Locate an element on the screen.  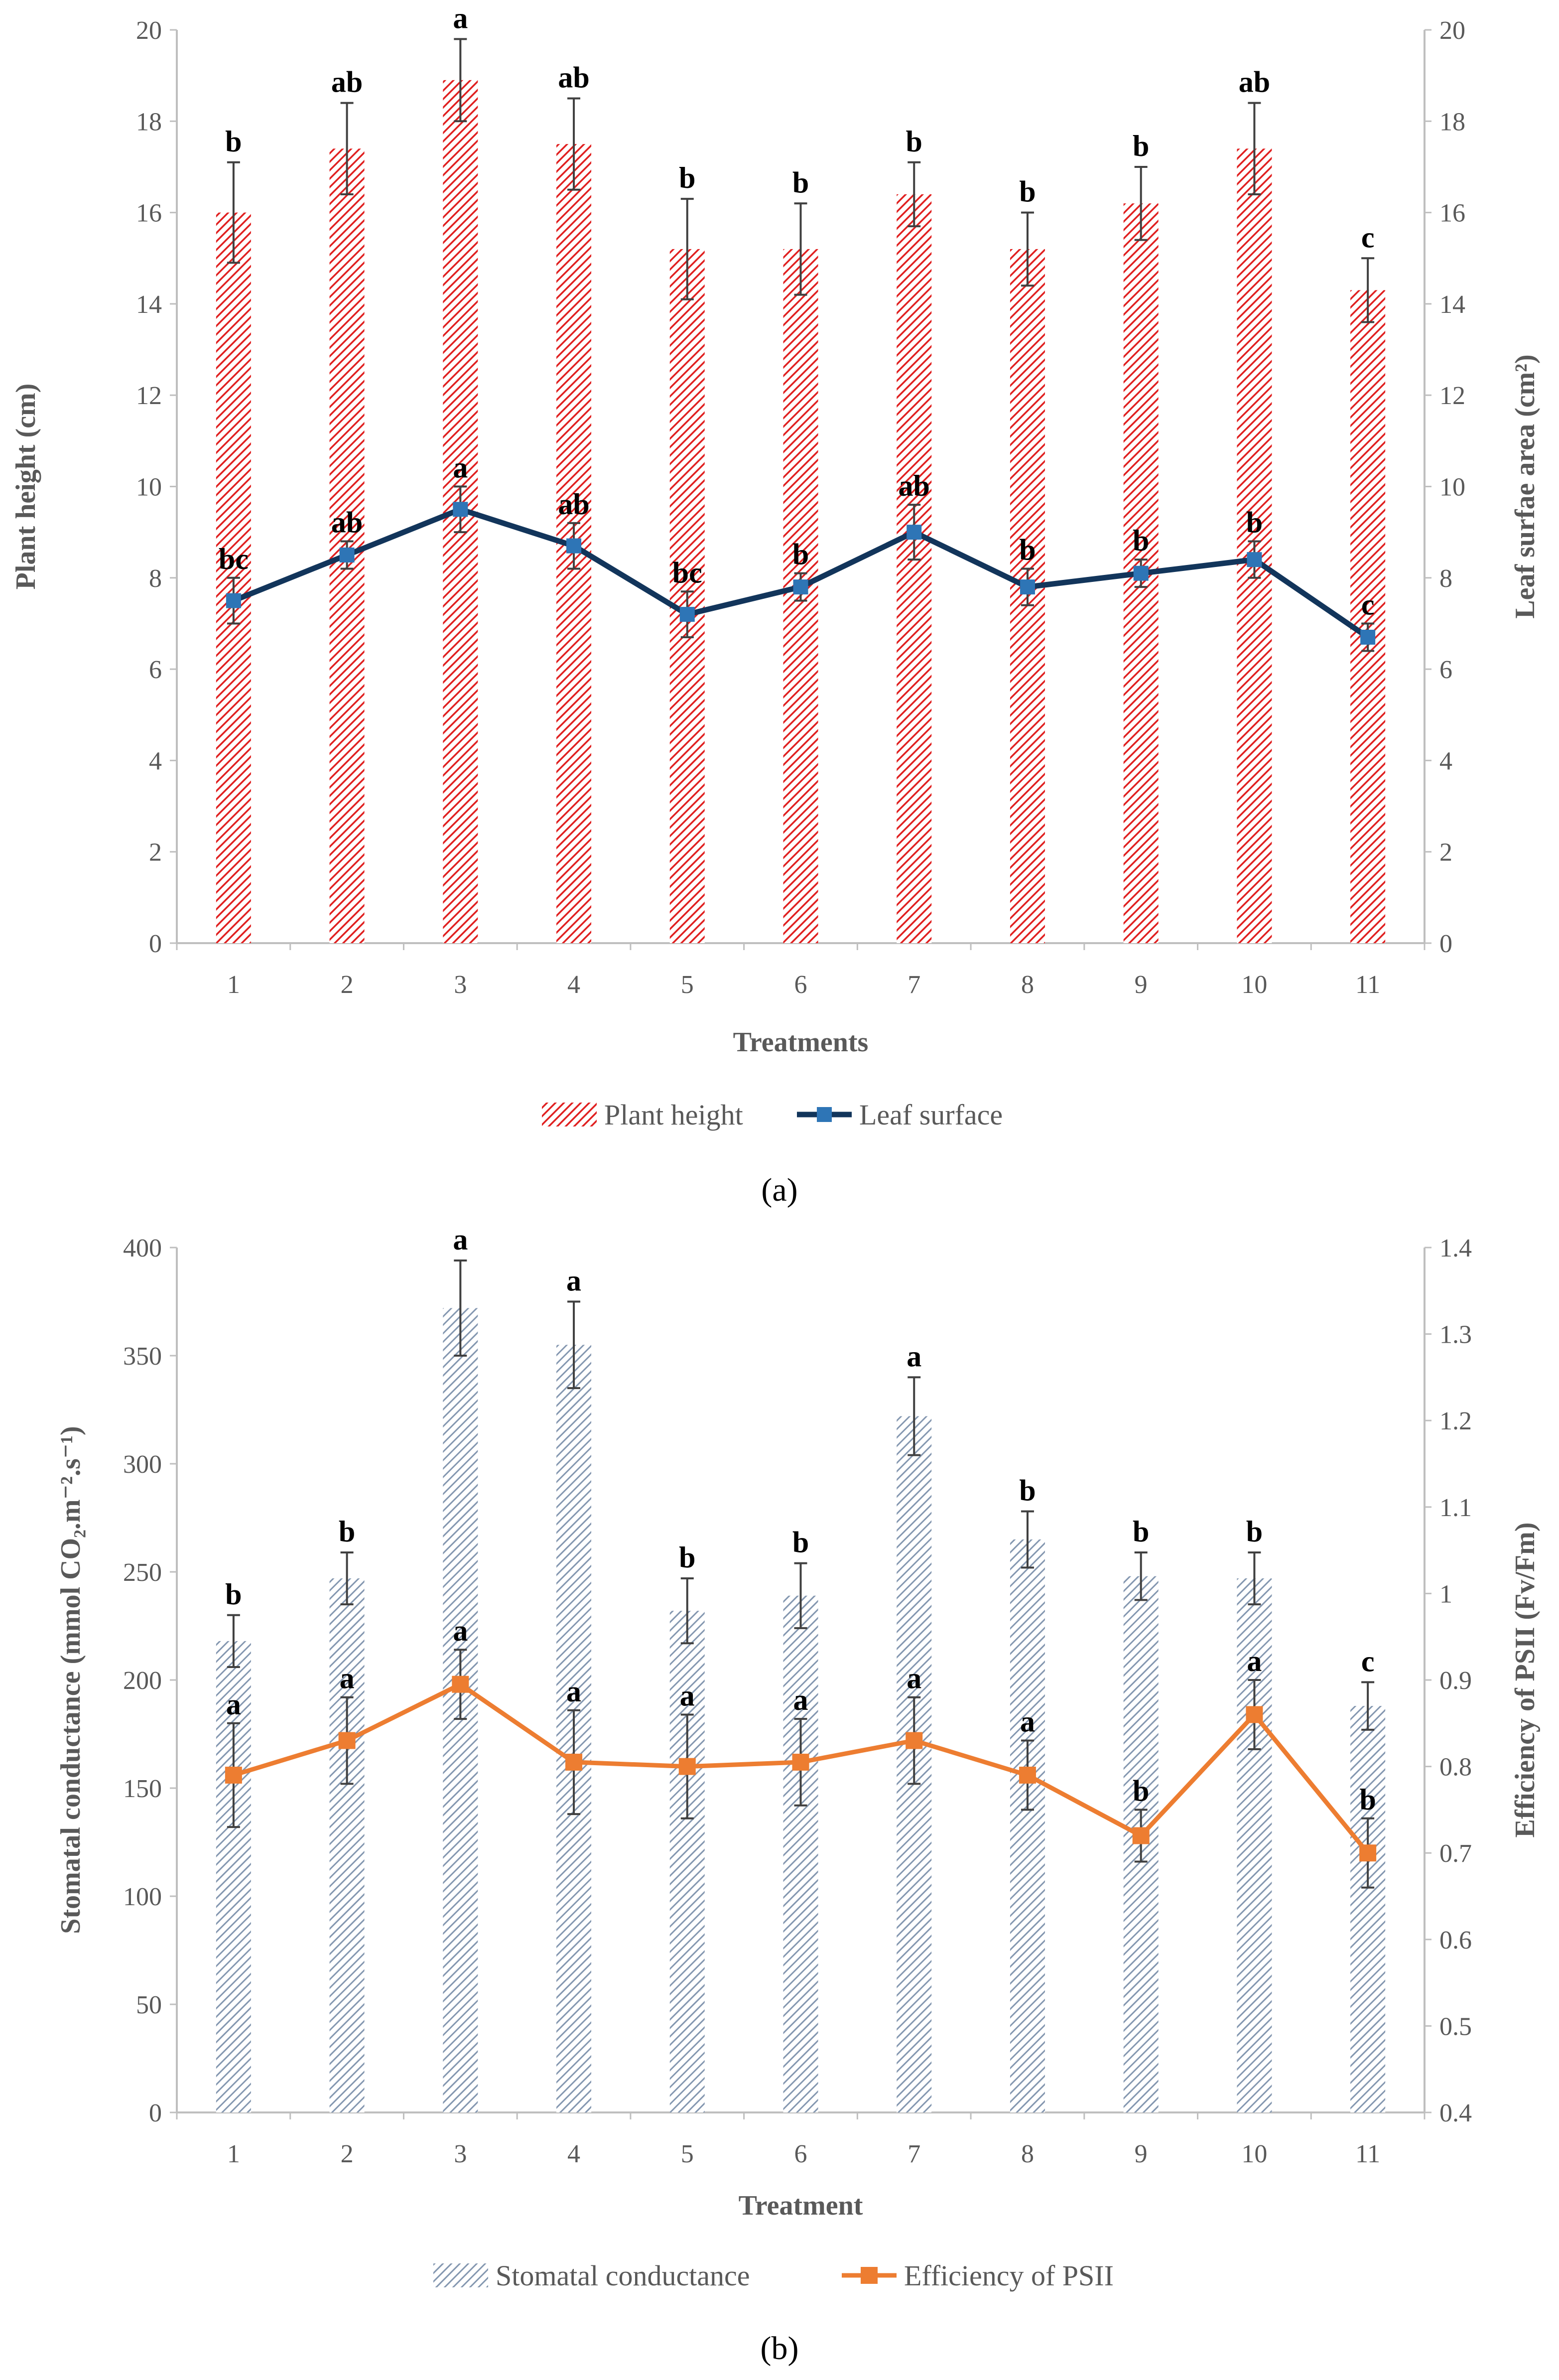
line-significance-letter: c is located at coordinates (1368, 604).